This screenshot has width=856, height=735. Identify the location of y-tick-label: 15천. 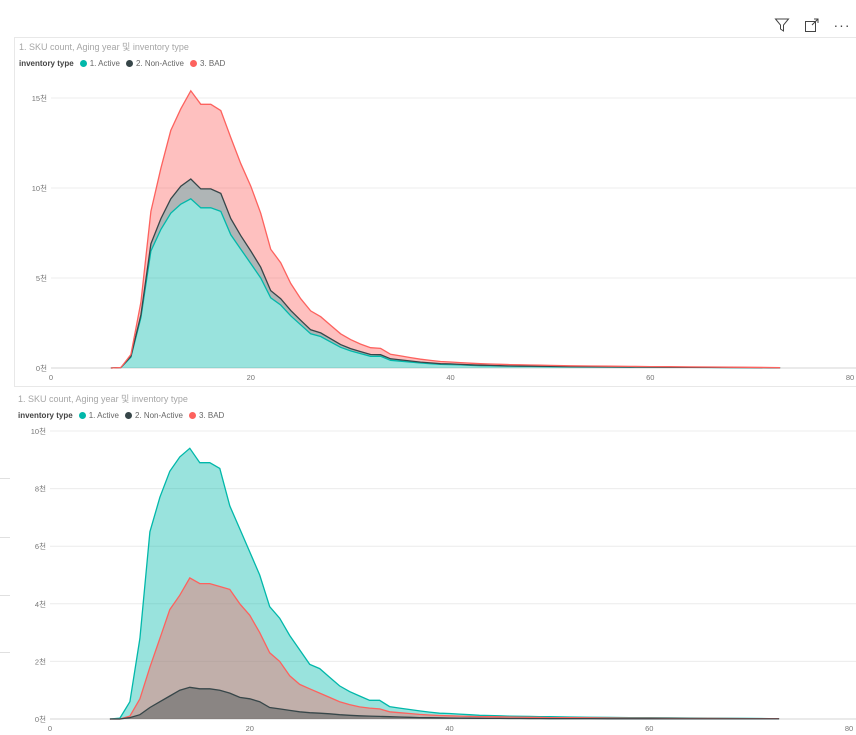
(39, 98).